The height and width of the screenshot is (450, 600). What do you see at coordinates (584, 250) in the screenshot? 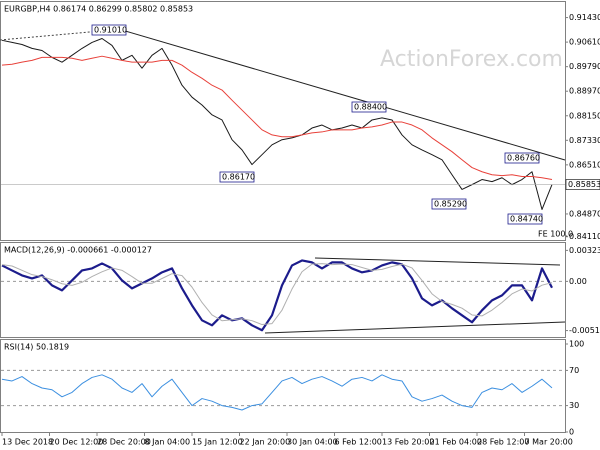
I see `y-tick-label: 0.00323` at bounding box center [584, 250].